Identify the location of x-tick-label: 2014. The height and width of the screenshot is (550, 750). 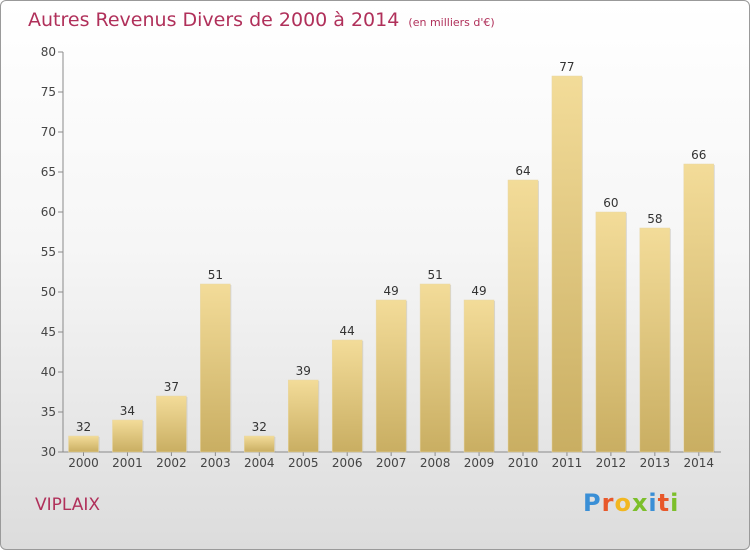
(699, 463).